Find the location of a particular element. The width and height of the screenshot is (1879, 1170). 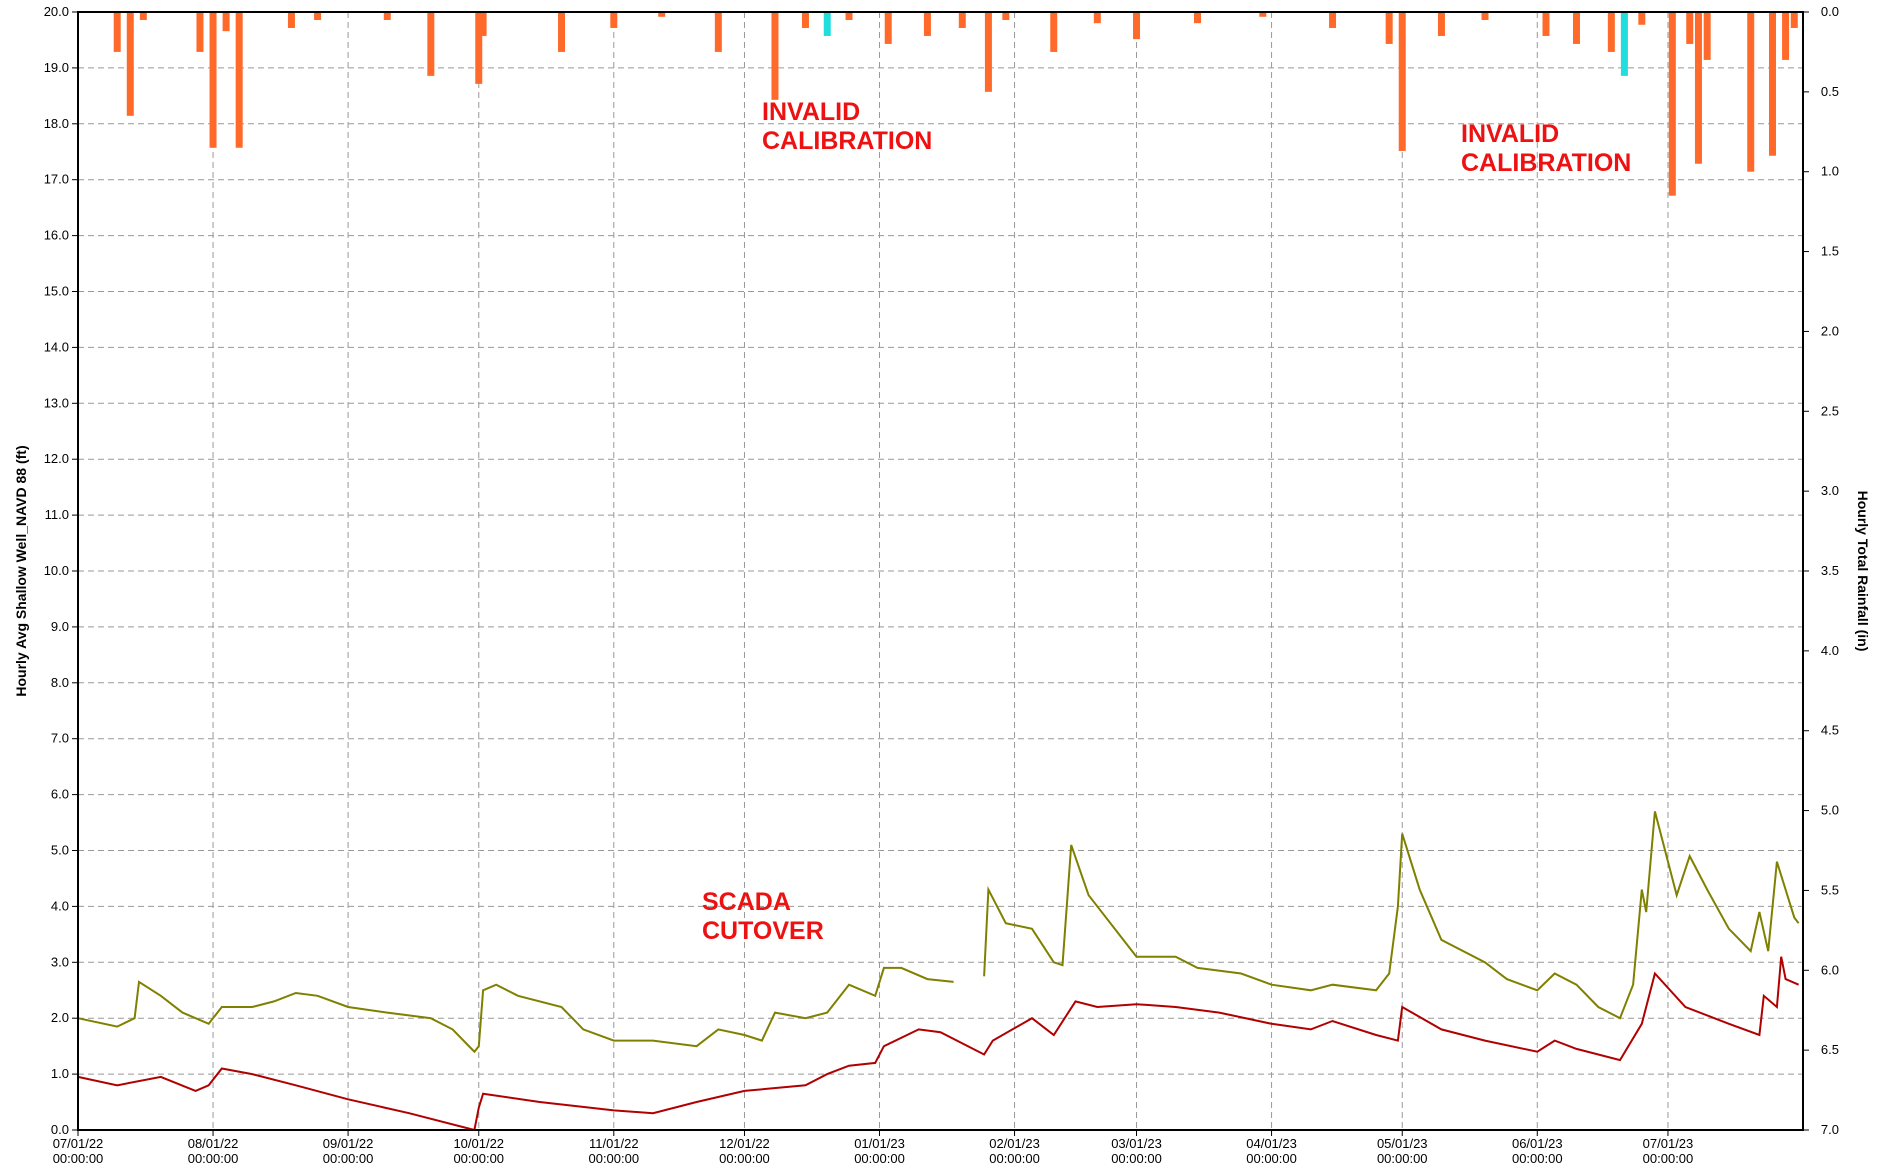

y-tick-label: 17.0 is located at coordinates (56, 179).